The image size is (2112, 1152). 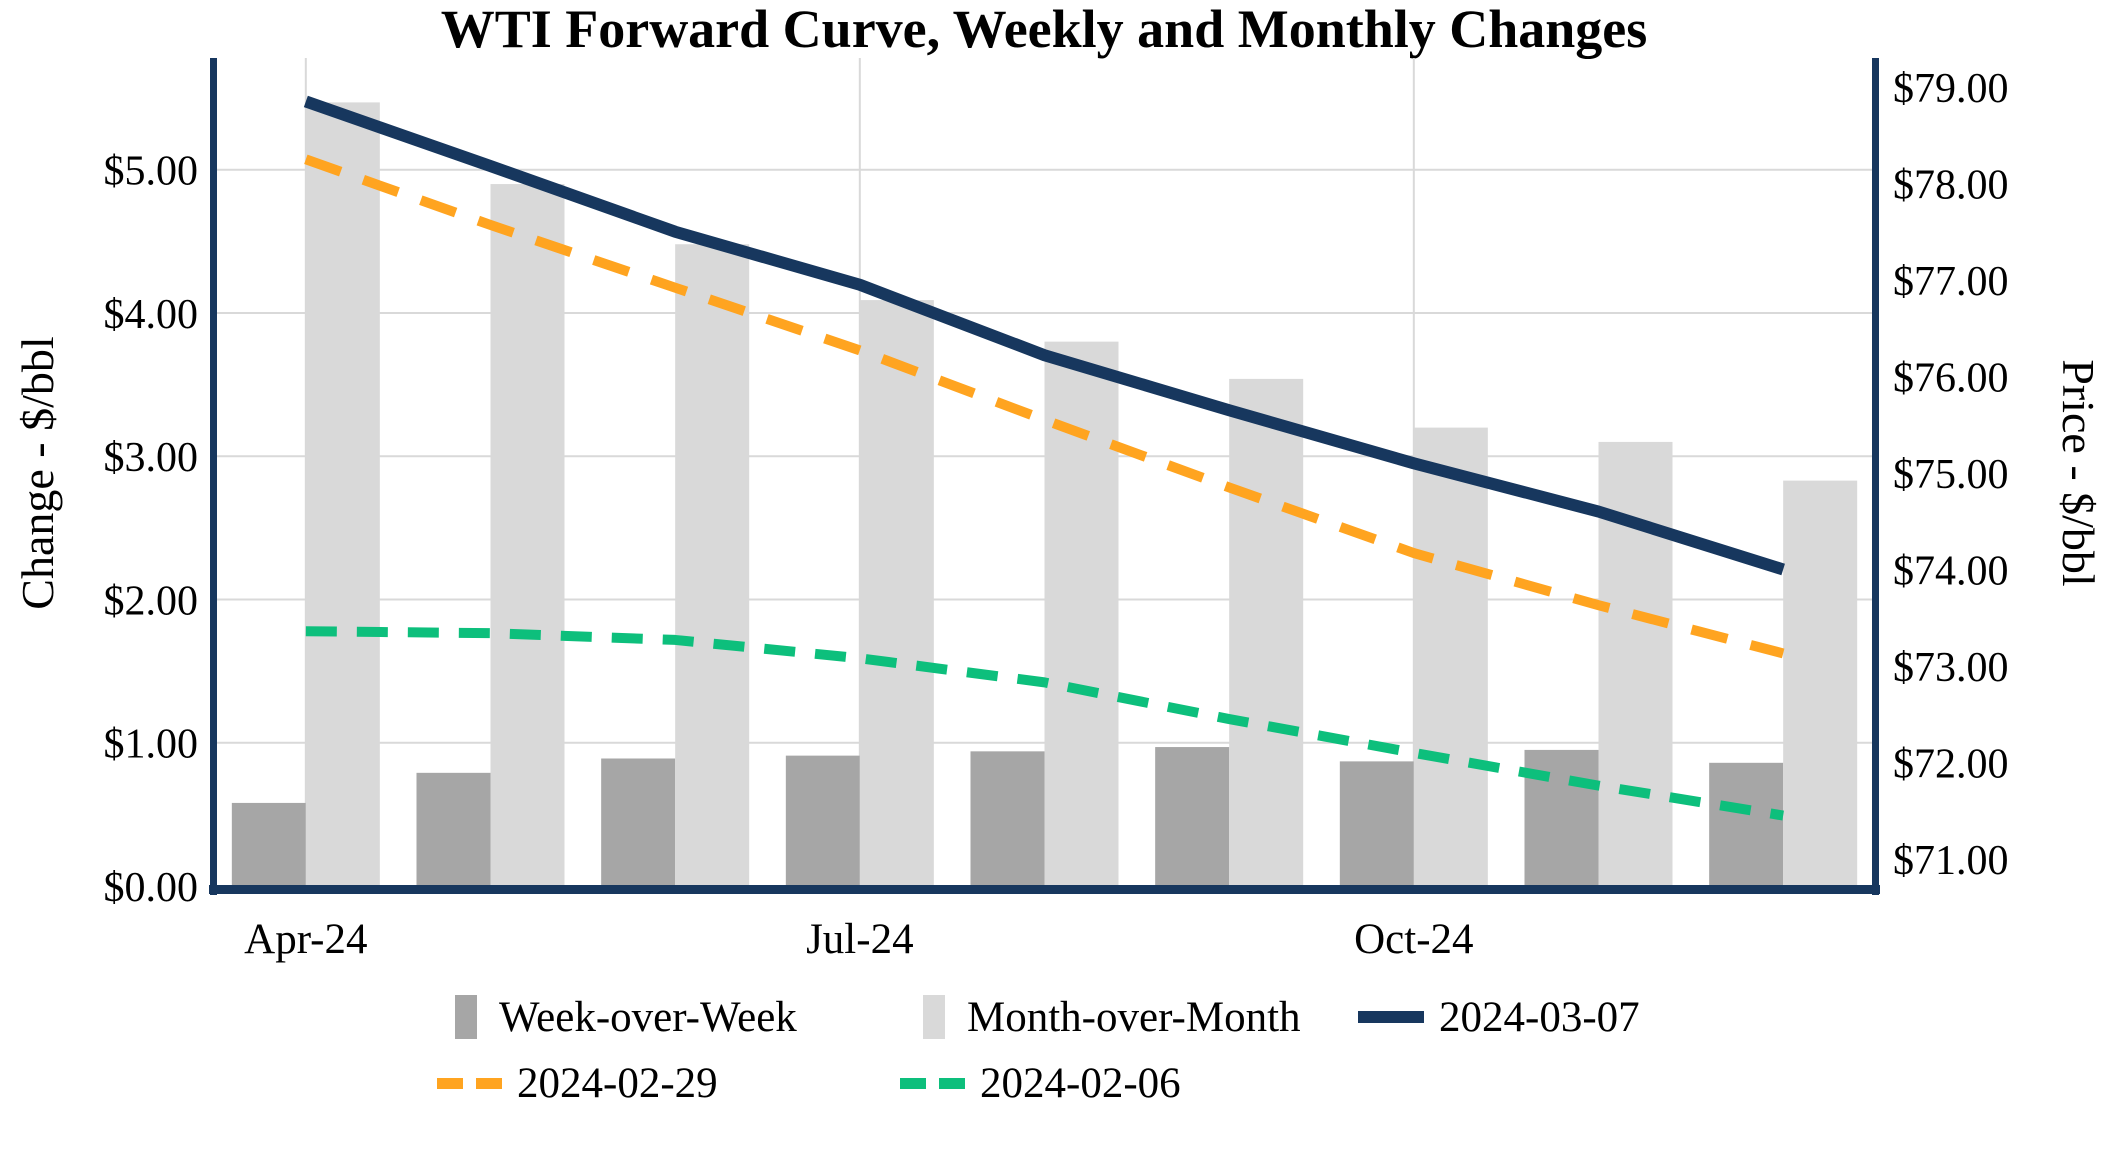 What do you see at coordinates (860, 939) in the screenshot?
I see `x-tick-label: Jul-24` at bounding box center [860, 939].